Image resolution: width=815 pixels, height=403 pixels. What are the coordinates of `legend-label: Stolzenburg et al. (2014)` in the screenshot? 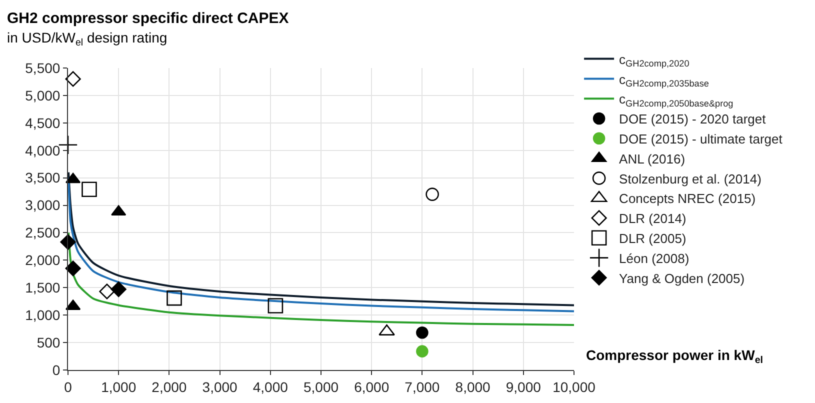 It's located at (690, 178).